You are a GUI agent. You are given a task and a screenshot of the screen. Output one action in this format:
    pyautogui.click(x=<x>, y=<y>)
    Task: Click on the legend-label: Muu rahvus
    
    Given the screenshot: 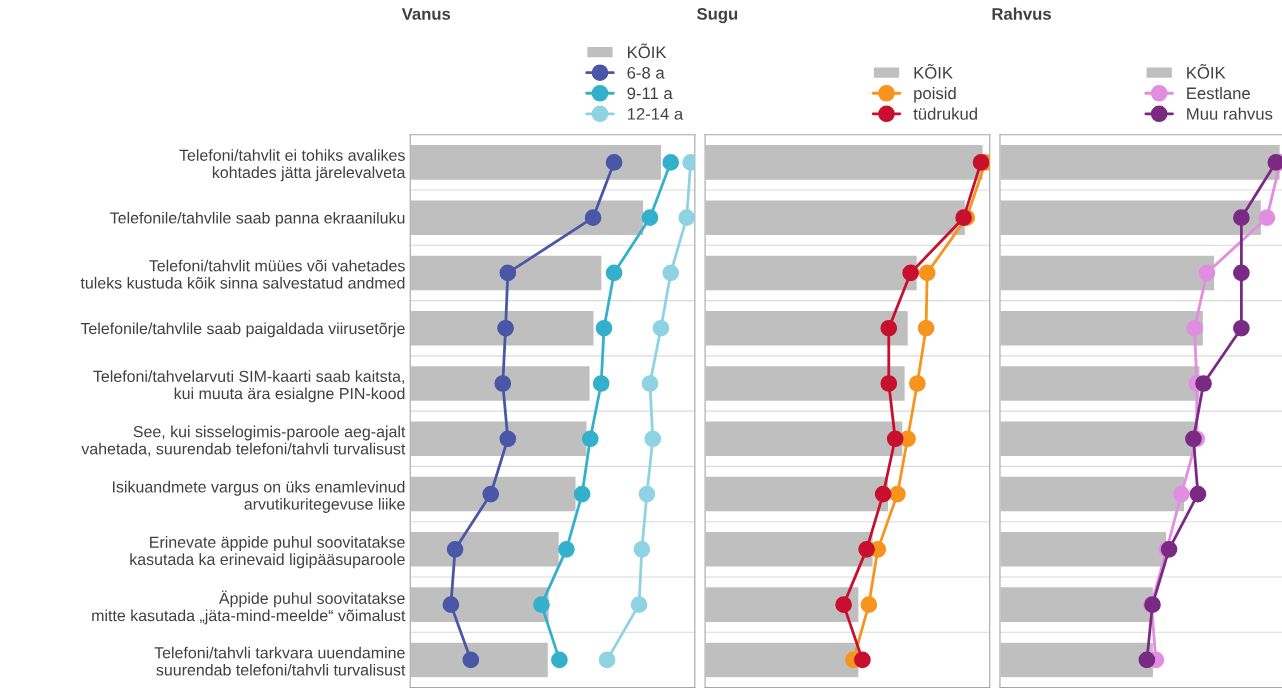 What is the action you would take?
    pyautogui.click(x=1230, y=113)
    